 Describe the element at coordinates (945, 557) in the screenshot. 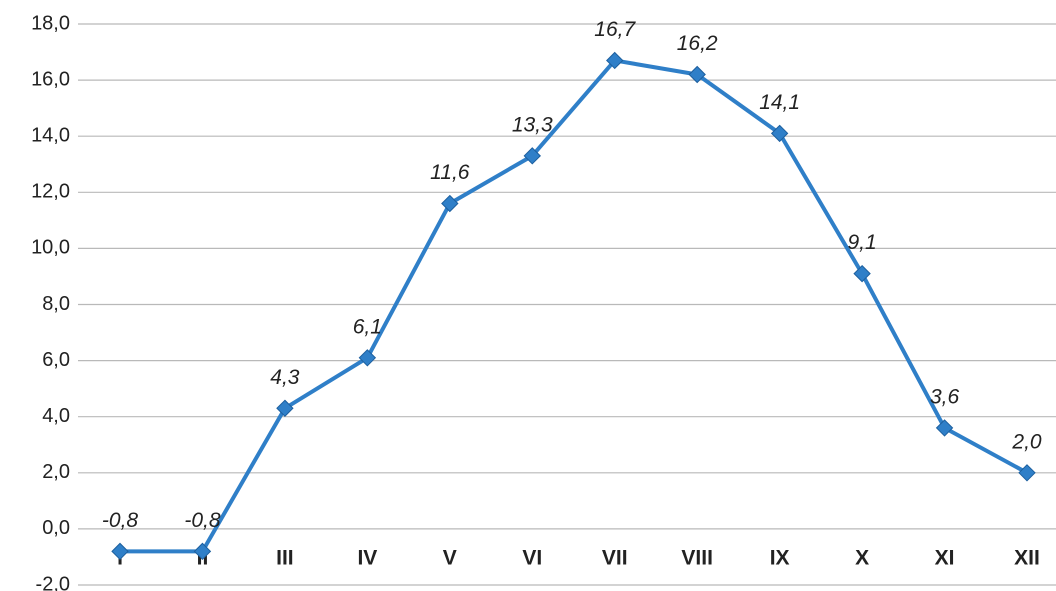

I see `x-tick-label: XI` at that location.